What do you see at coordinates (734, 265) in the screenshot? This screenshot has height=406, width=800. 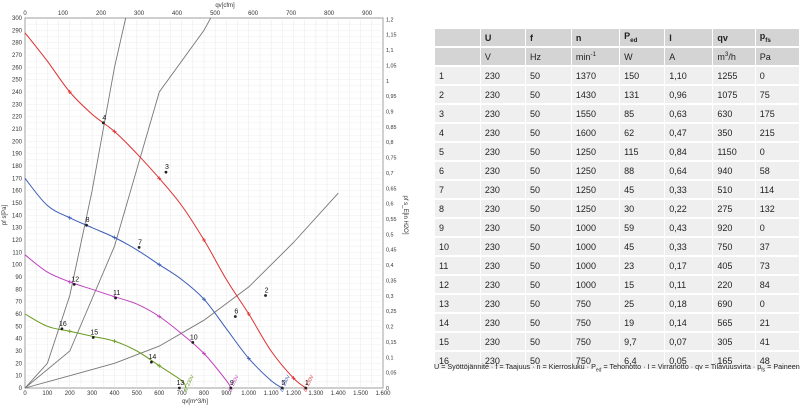 I see `table-cell: 405` at bounding box center [734, 265].